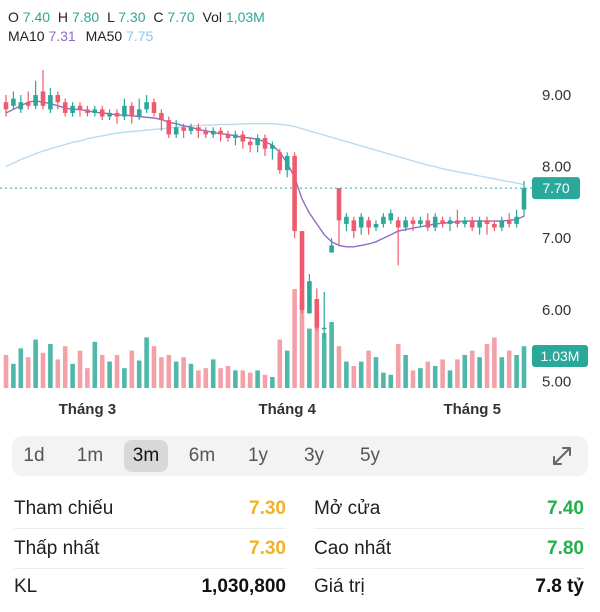 Image resolution: width=600 pixels, height=612 pixels. I want to click on value-stat-label: Giá trị, so click(339, 586).